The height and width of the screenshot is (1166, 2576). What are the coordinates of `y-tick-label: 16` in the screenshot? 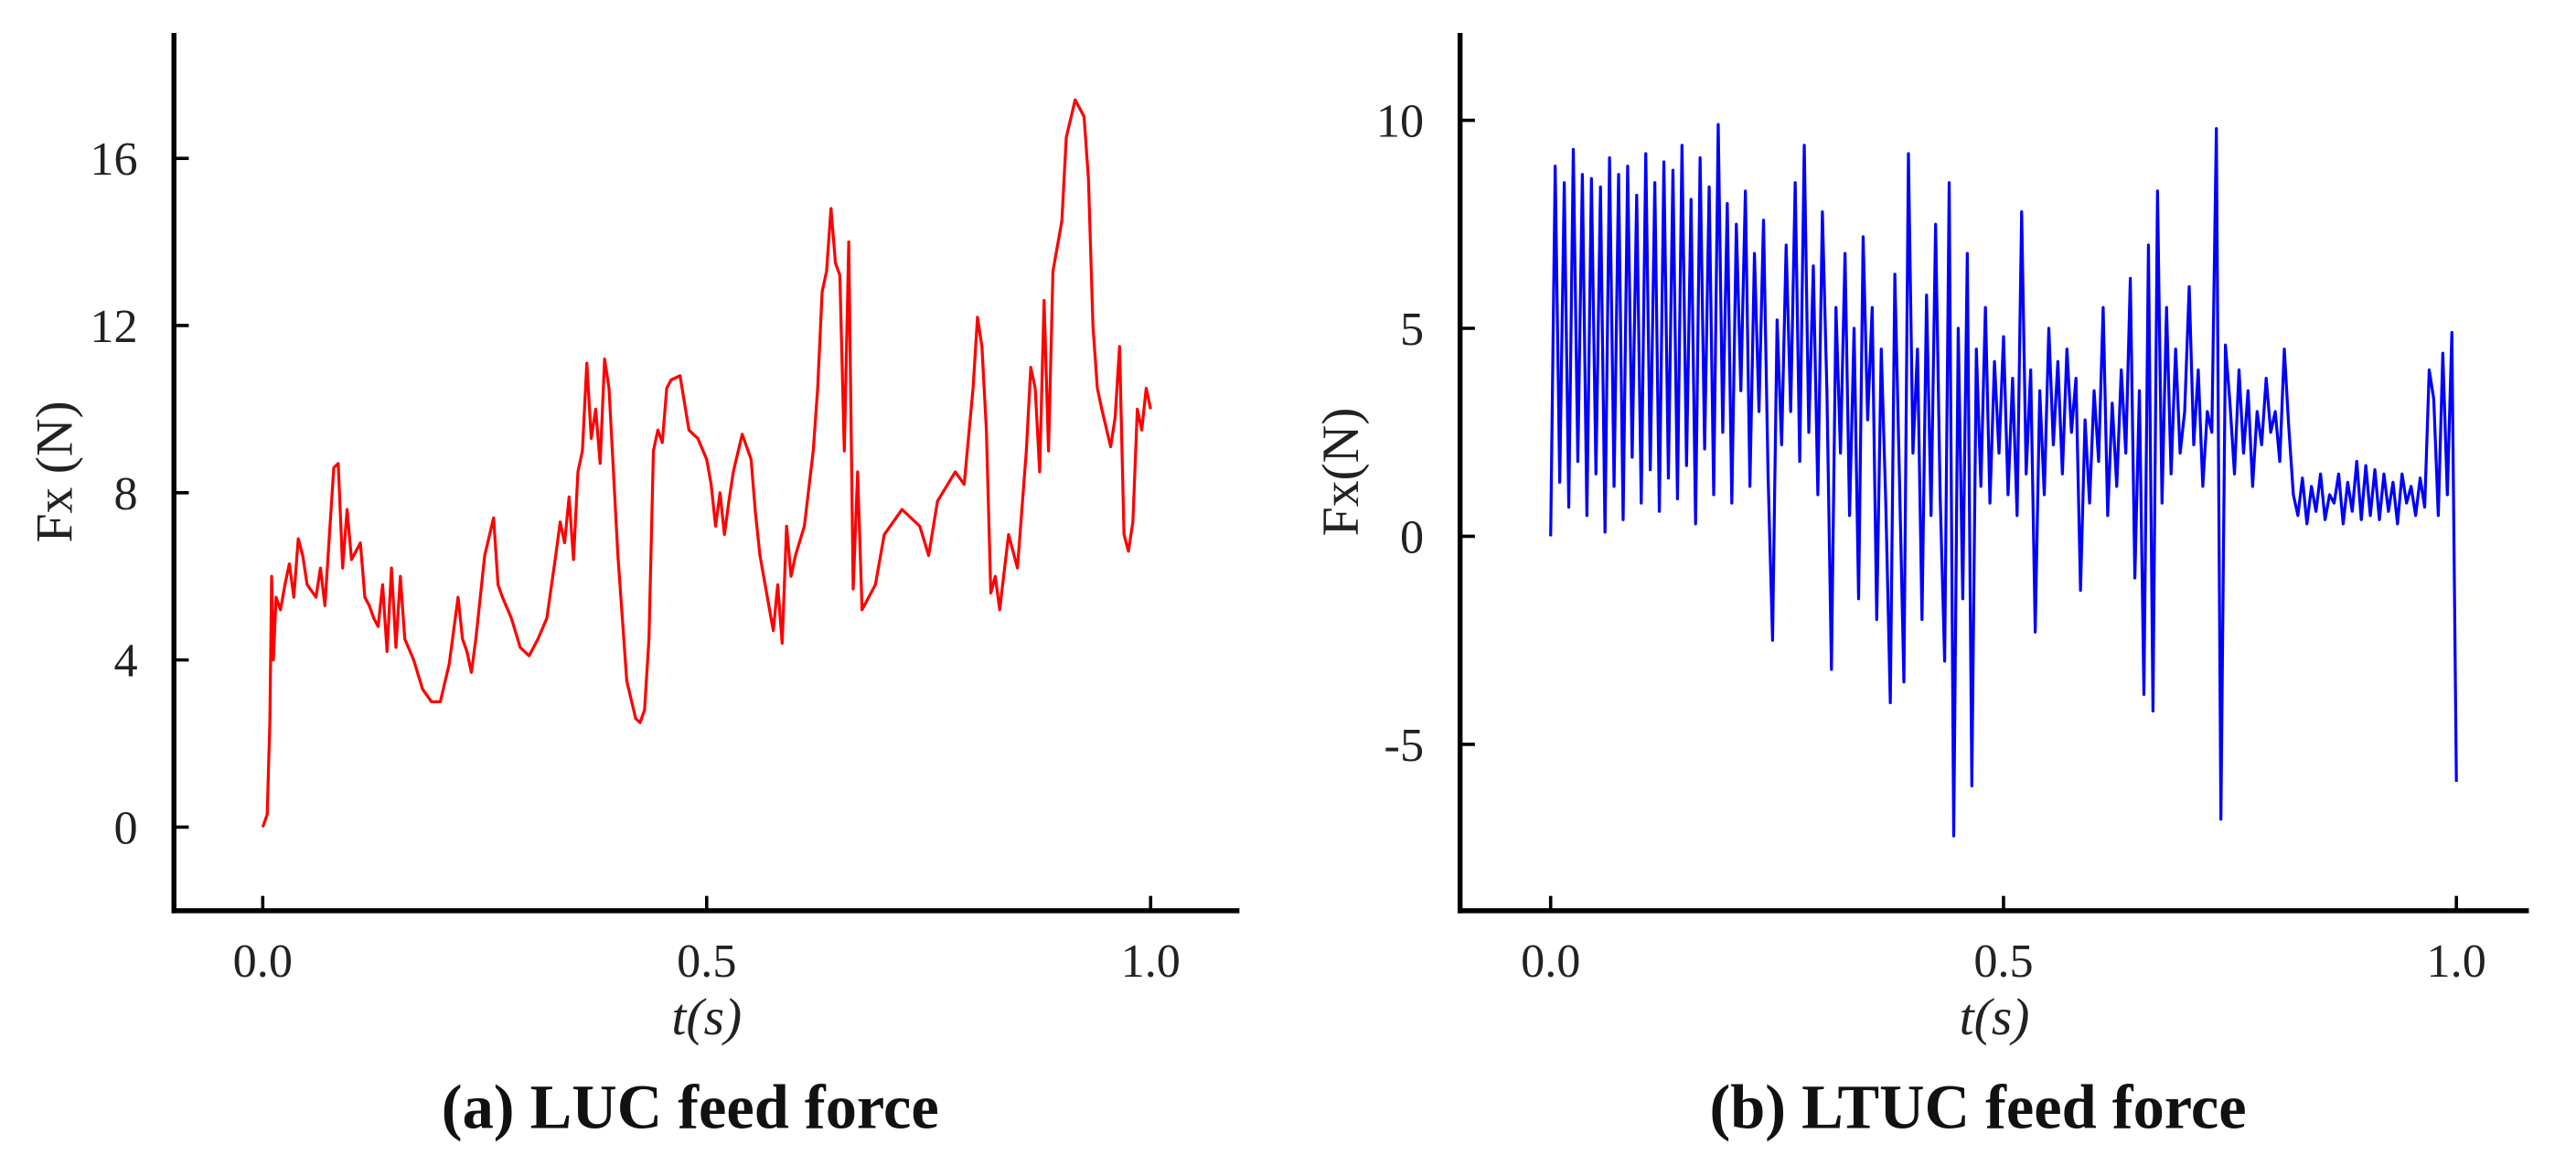 It's located at (113, 159).